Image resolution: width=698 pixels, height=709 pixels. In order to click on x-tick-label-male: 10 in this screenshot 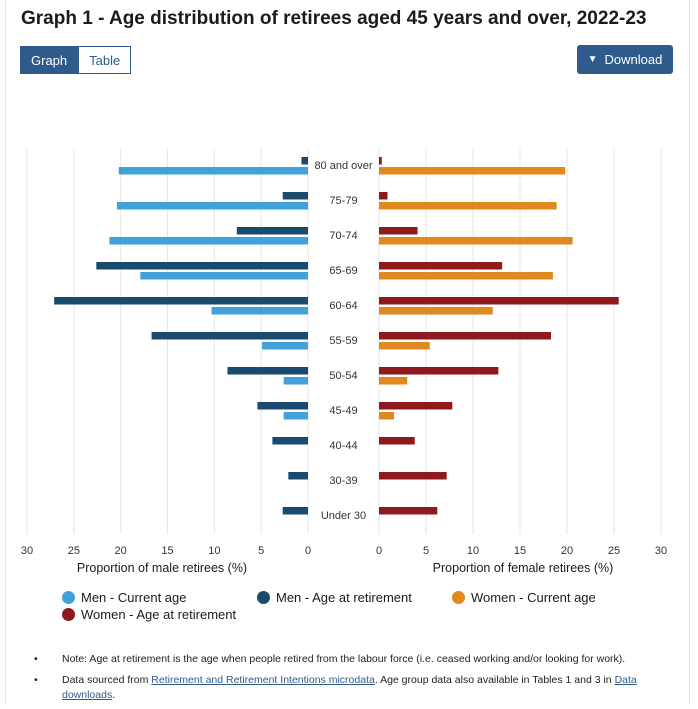, I will do `click(214, 551)`.